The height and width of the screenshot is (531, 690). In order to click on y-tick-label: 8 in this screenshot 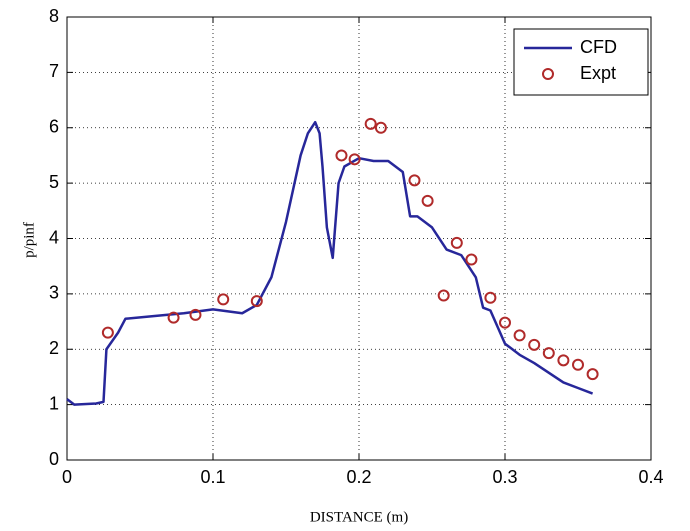, I will do `click(54, 16)`.